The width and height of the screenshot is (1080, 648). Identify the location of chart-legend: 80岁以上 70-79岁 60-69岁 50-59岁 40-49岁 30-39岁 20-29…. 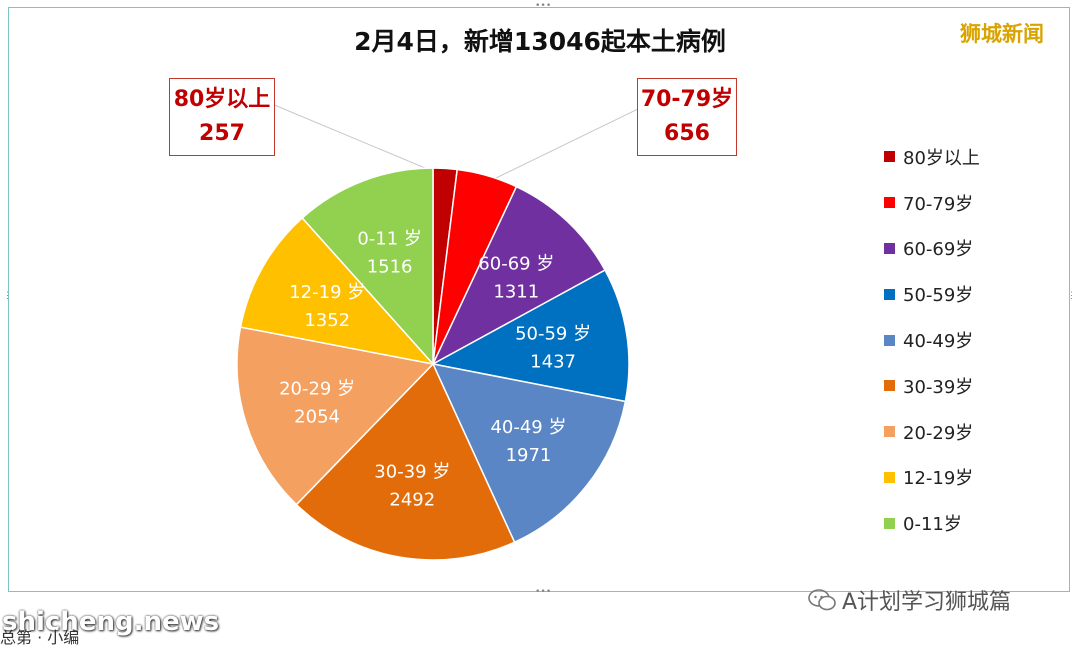
(932, 340).